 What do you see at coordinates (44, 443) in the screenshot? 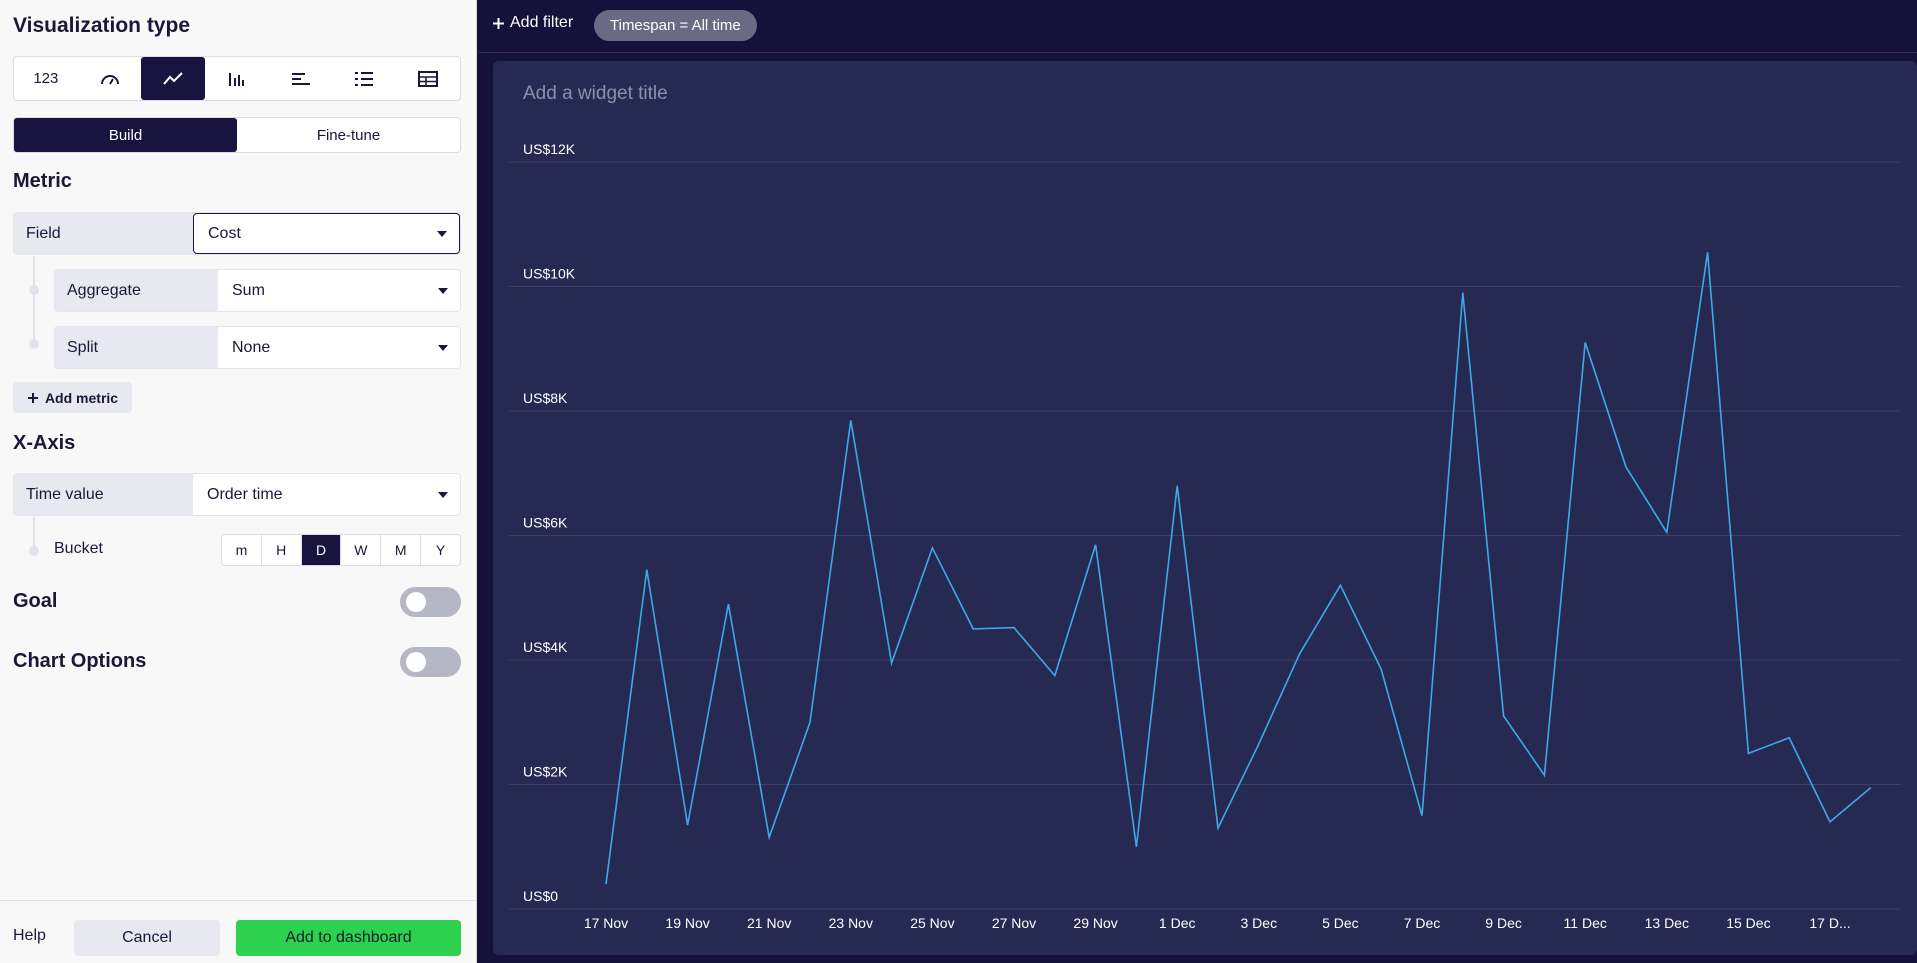
I see `xaxis-title: X-Axis` at bounding box center [44, 443].